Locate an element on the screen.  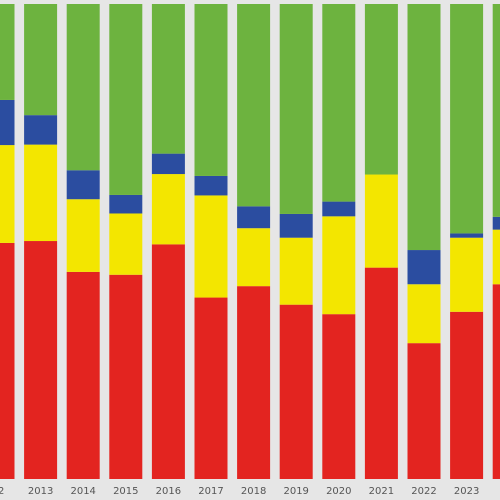
x-tick-label-2023: 2023 is located at coordinates (466, 491).